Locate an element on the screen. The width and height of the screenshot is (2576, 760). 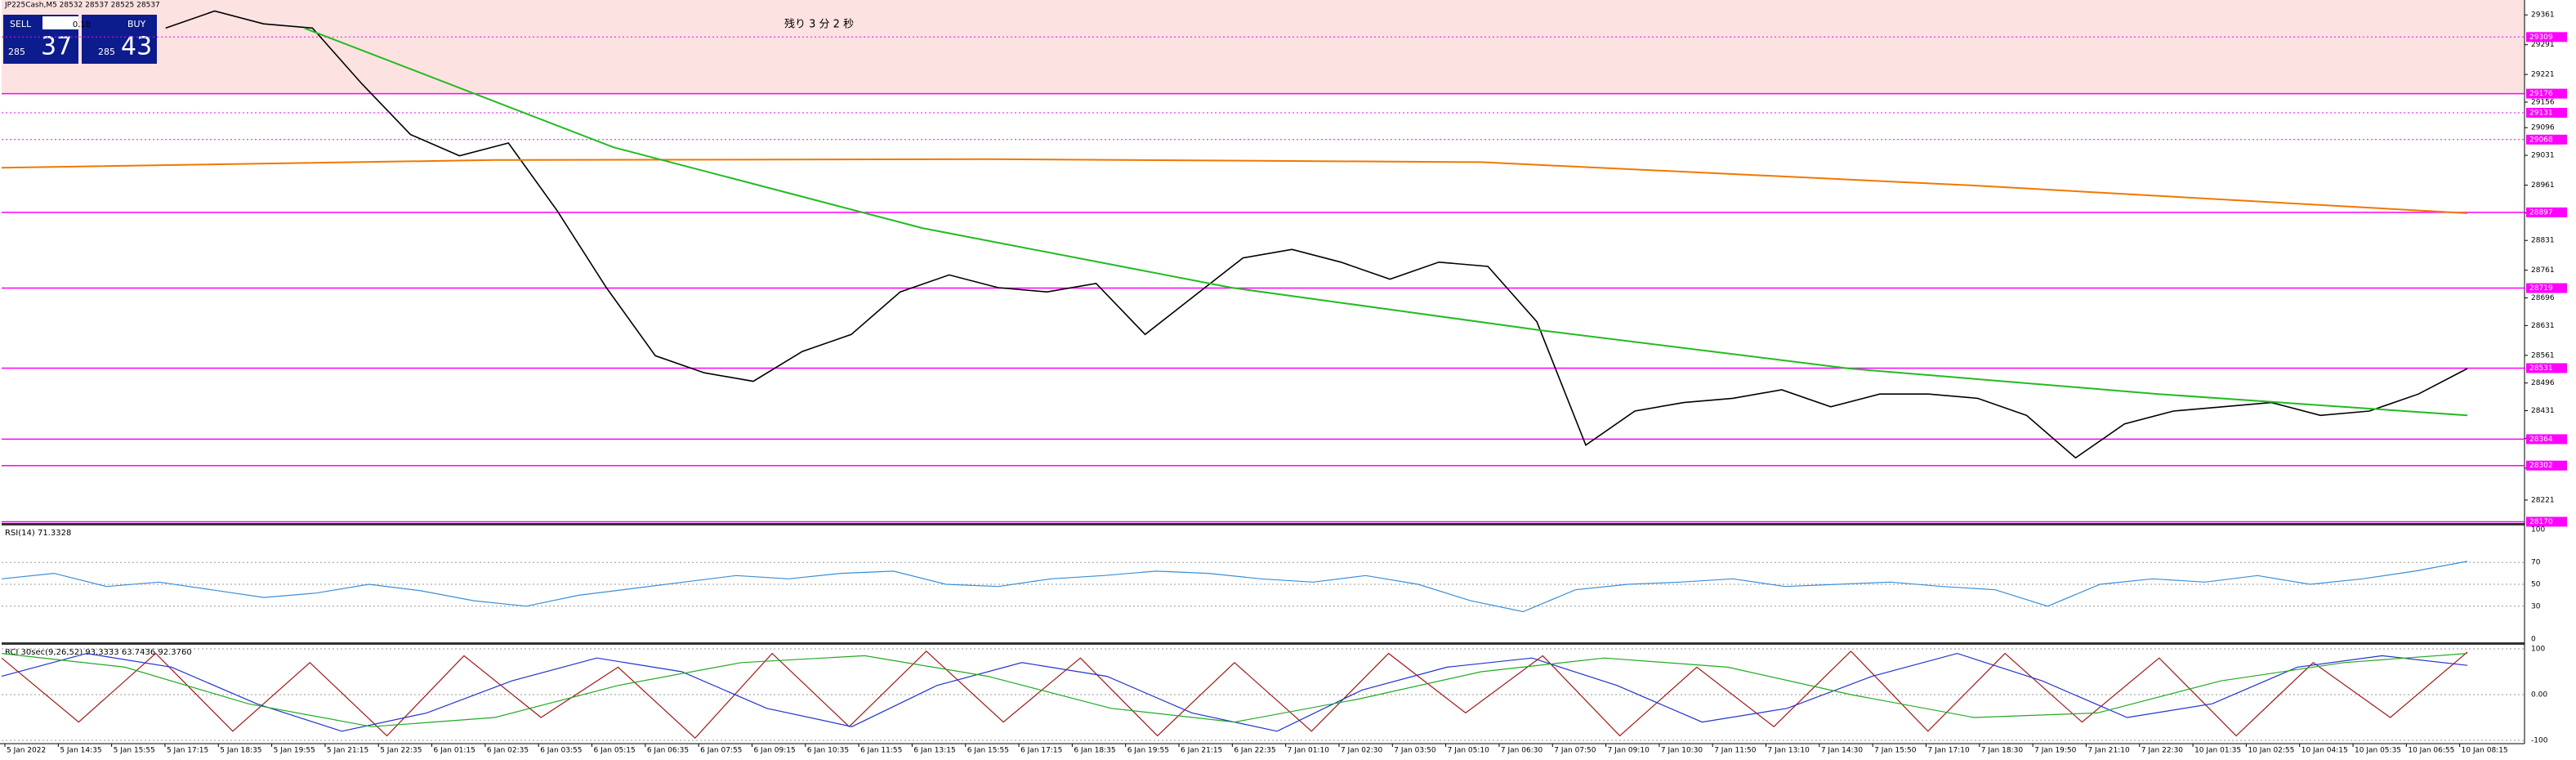
trade-panel: SELL BUY 0.10 285 37 285 43 is located at coordinates (80, 39).